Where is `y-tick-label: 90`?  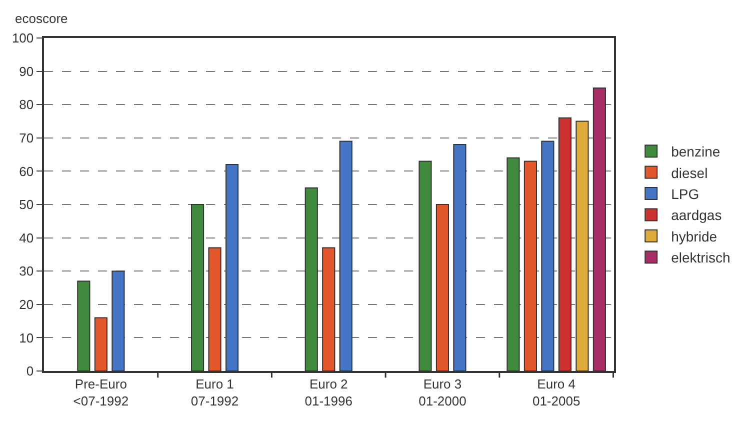
y-tick-label: 90 is located at coordinates (26, 71).